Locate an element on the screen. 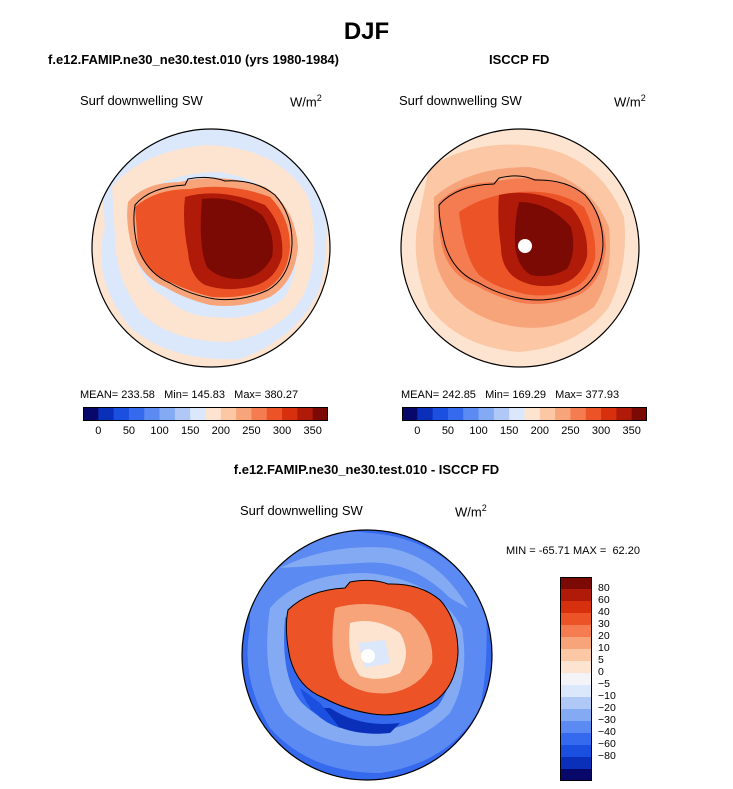 The width and height of the screenshot is (733, 789). panel-obs-colorbar-tick-label: 350 is located at coordinates (631, 431).